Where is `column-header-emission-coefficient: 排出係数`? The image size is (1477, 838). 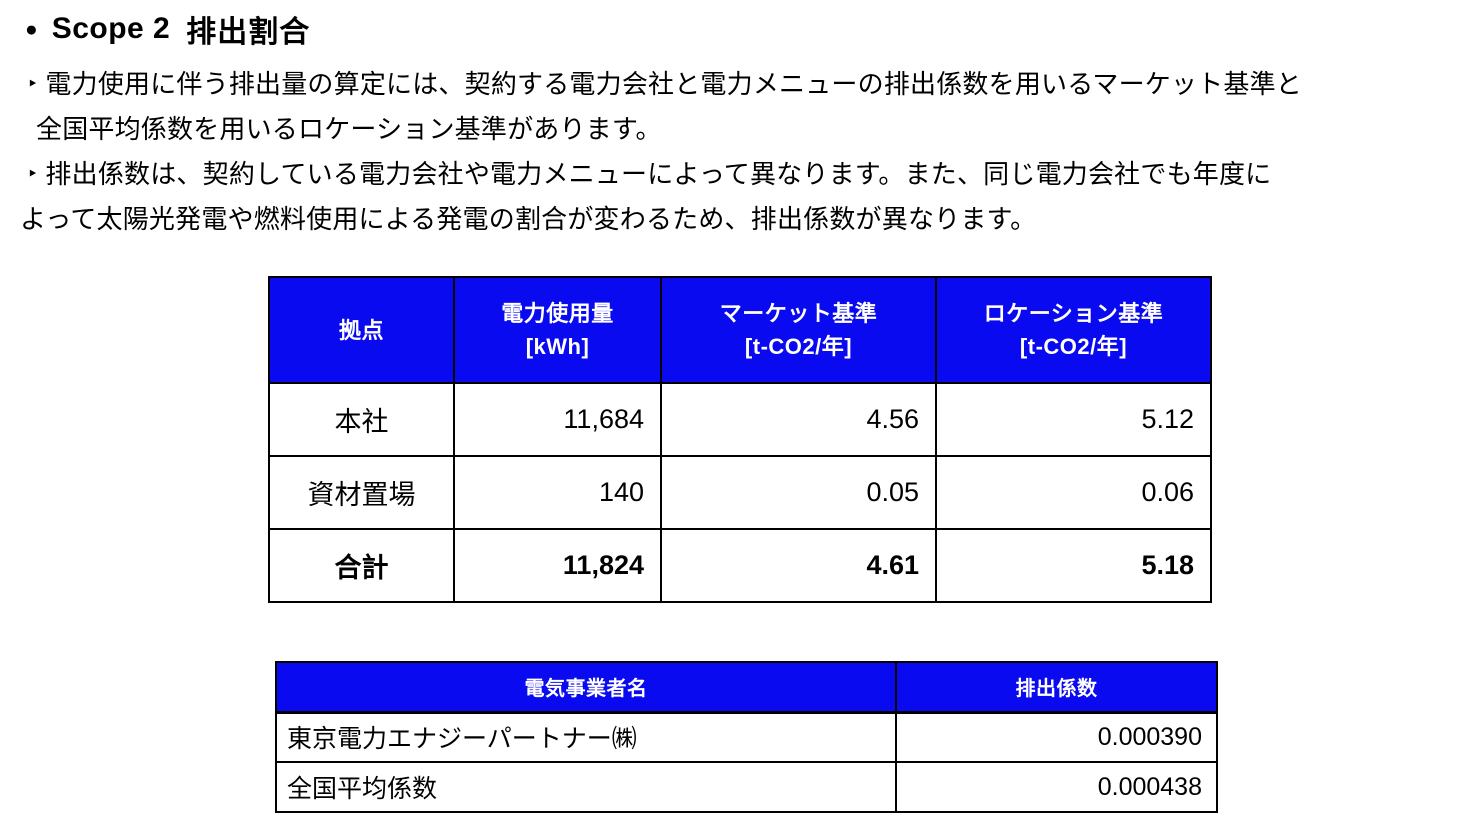 column-header-emission-coefficient: 排出係数 is located at coordinates (1056, 687).